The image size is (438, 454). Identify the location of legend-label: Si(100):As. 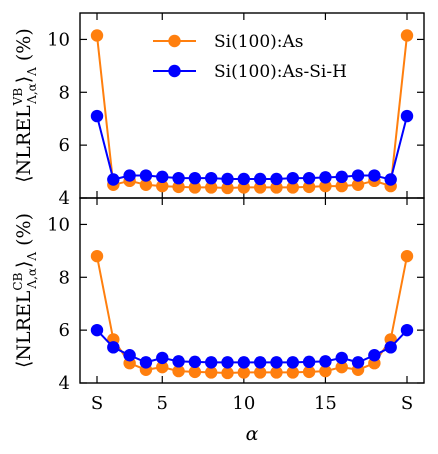
(259, 42).